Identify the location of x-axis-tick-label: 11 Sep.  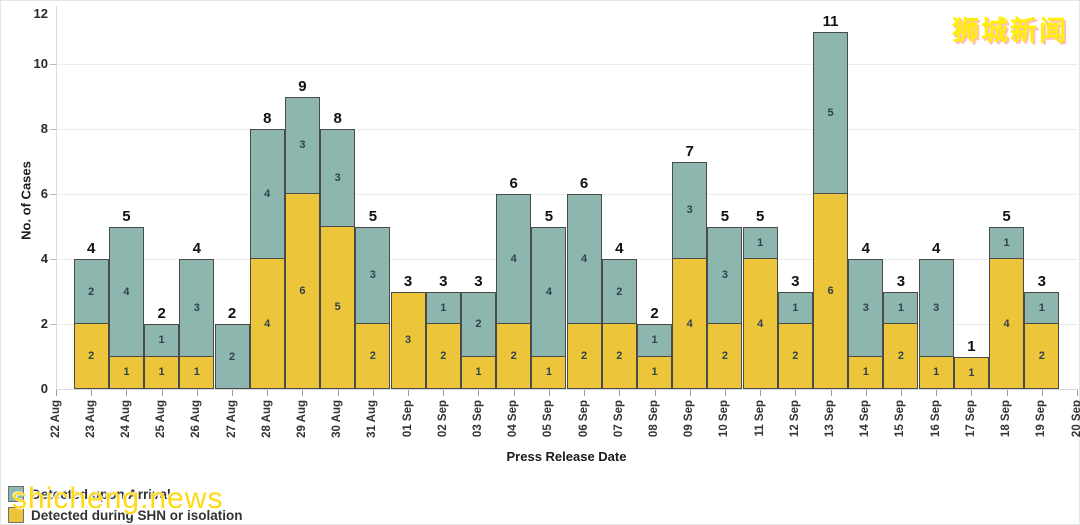
(759, 418).